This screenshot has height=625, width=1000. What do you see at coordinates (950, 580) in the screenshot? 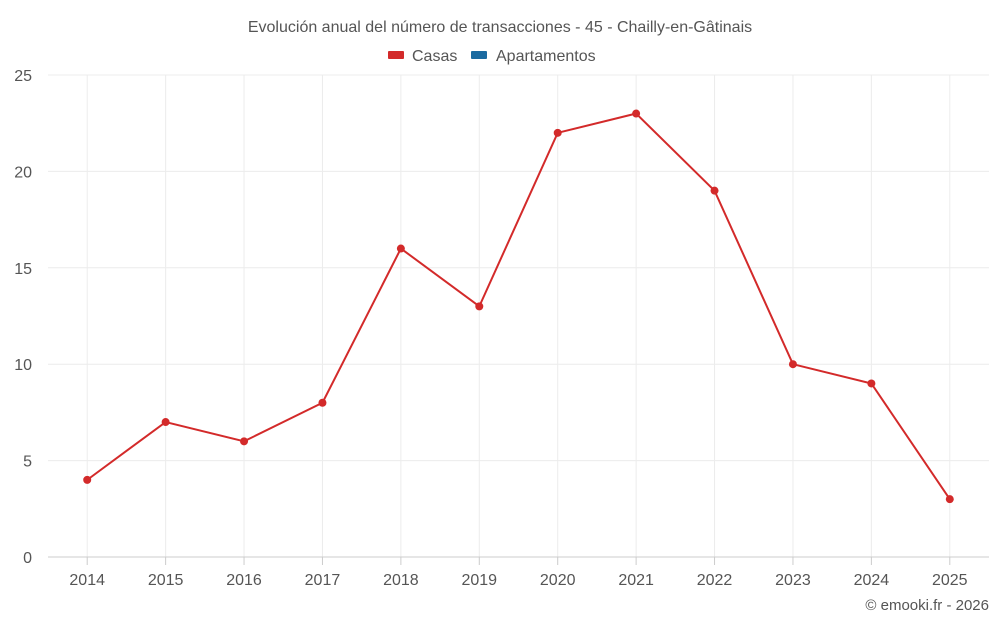
I see `x-tick-label: 2025` at bounding box center [950, 580].